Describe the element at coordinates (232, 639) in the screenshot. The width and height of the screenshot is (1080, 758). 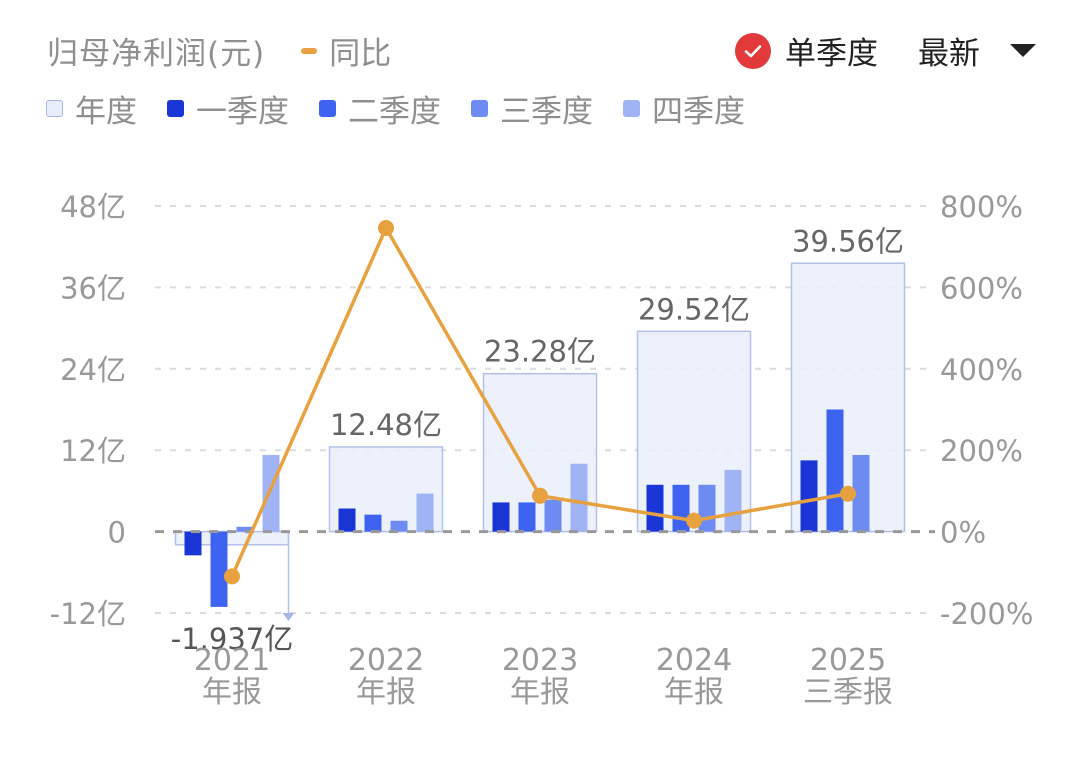
I see `annual-value-label: -1.937亿` at that location.